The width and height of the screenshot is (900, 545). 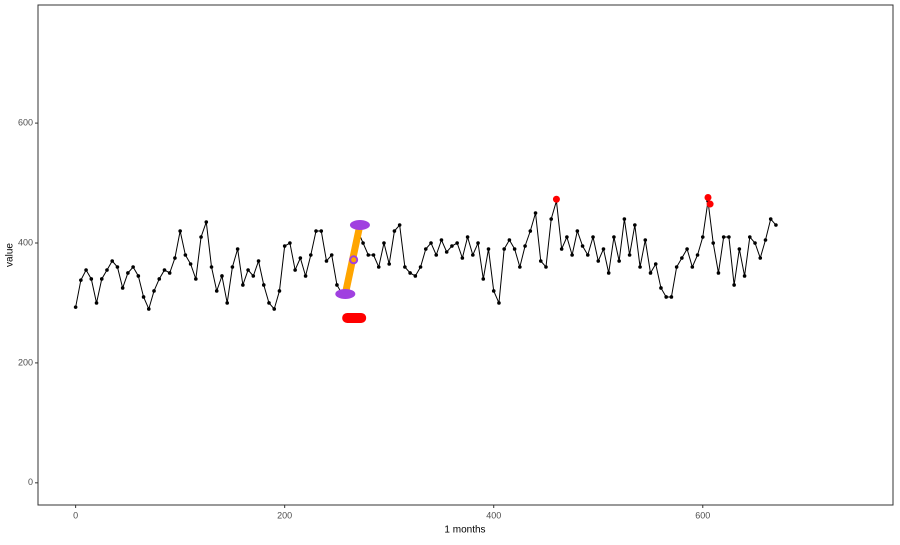 What do you see at coordinates (25, 242) in the screenshot?
I see `y-tick-label: 400` at bounding box center [25, 242].